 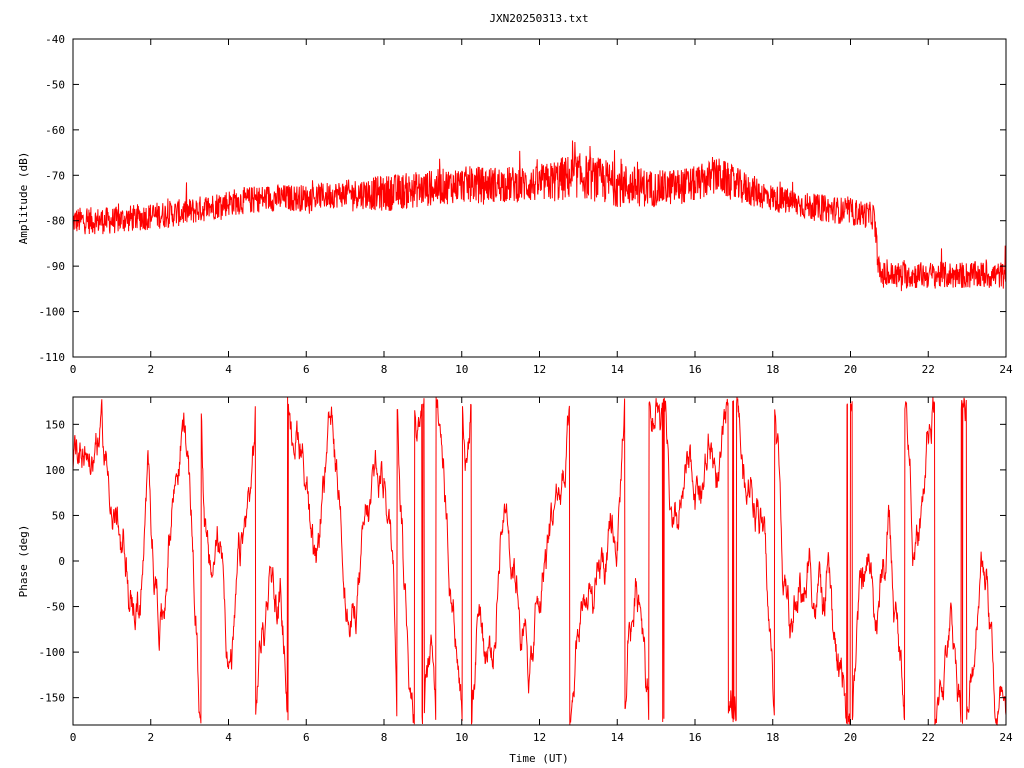 I want to click on y-tick-label: -60, so click(x=55, y=130).